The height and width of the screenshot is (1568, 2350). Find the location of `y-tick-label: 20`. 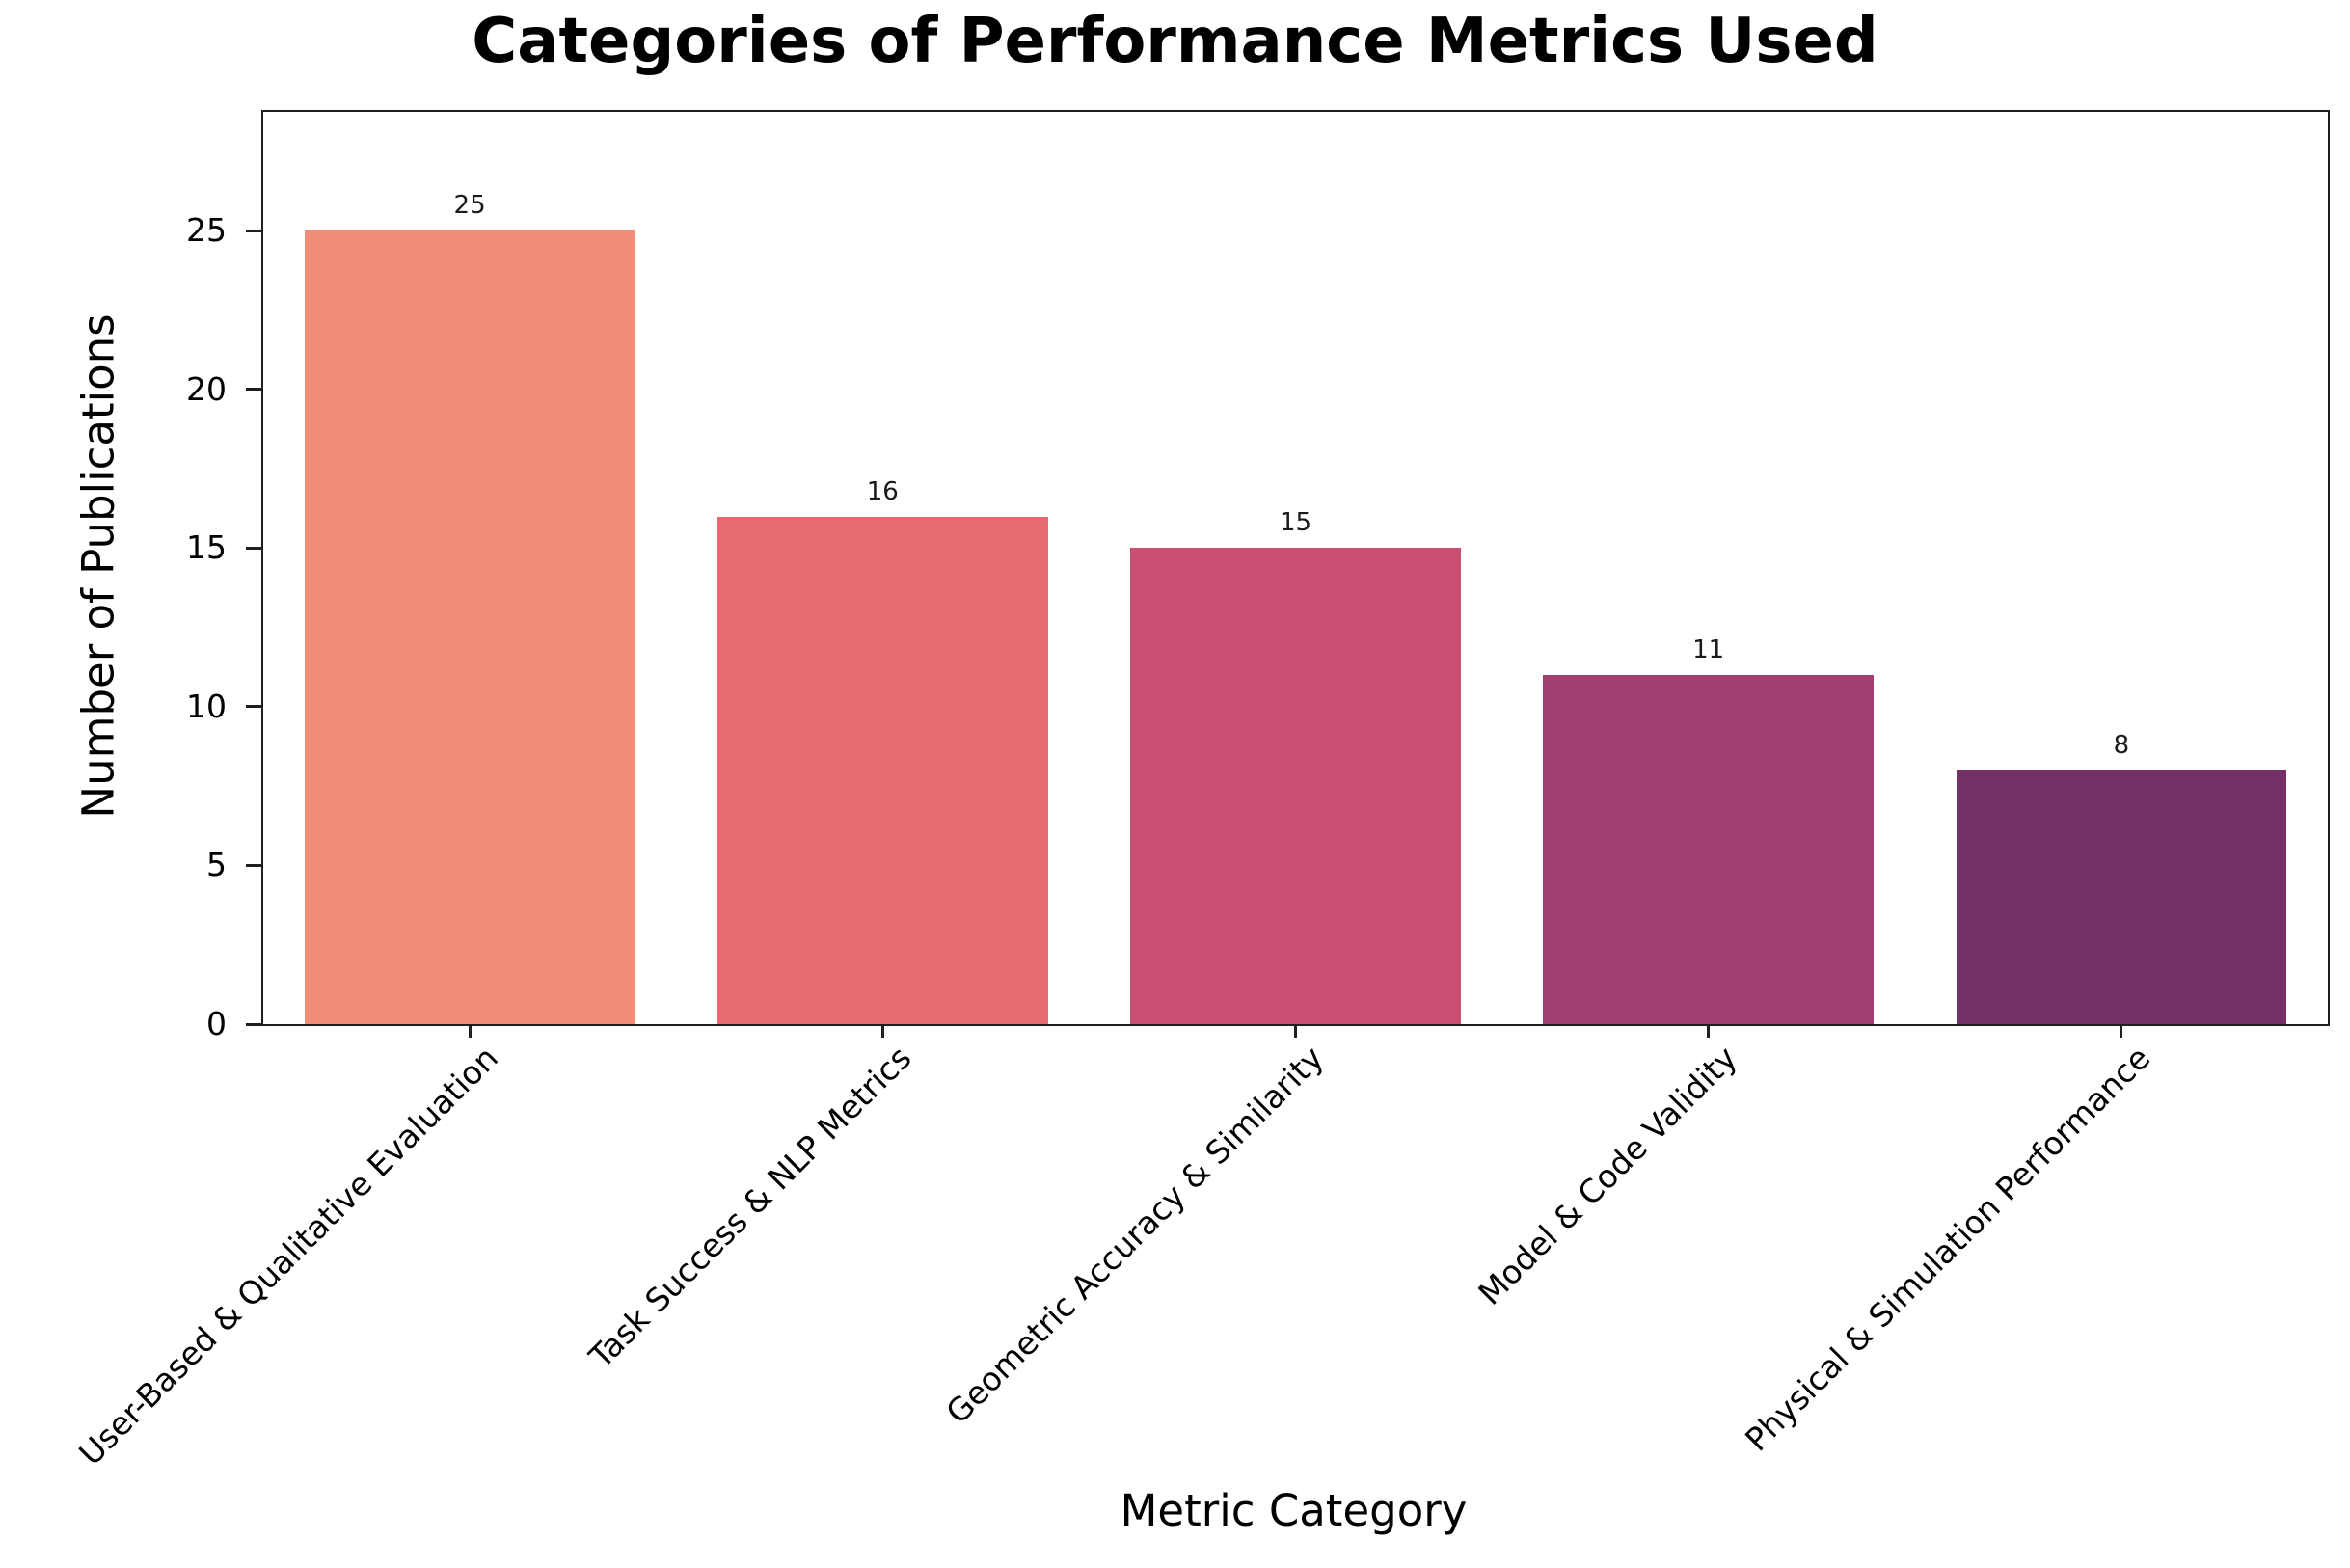

y-tick-label: 20 is located at coordinates (207, 388).